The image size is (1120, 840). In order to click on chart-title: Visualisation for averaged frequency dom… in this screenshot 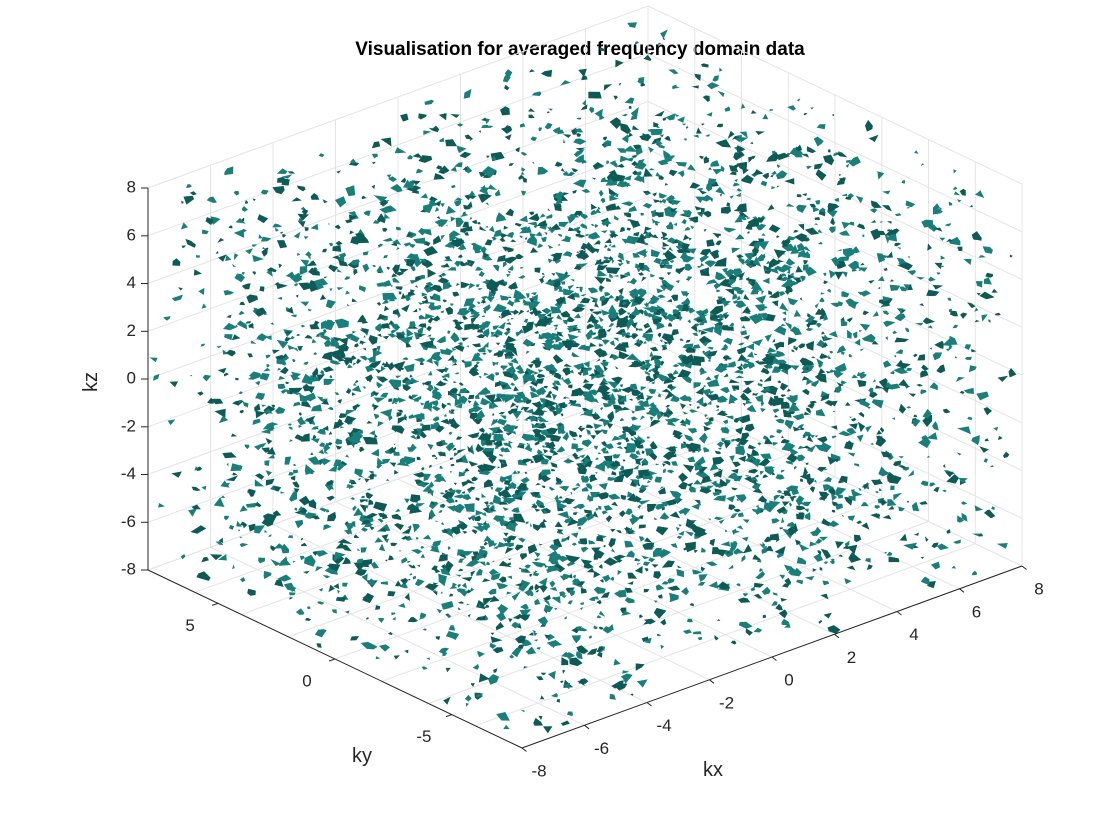, I will do `click(580, 49)`.